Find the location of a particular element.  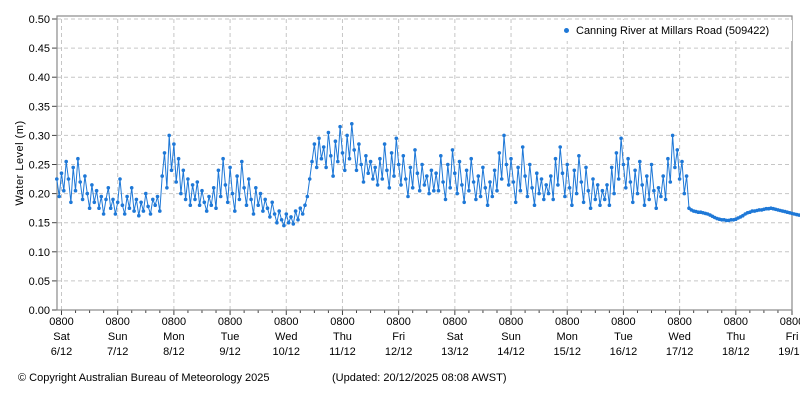

svg-text: 0.20 is located at coordinates (39, 195).